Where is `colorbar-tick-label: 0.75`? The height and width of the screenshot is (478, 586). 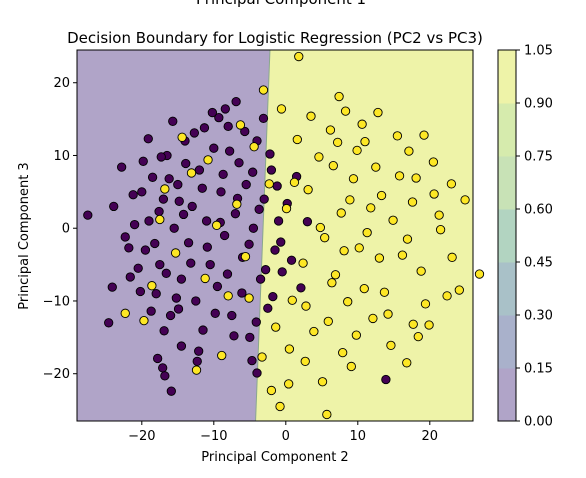 colorbar-tick-label: 0.75 is located at coordinates (538, 157).